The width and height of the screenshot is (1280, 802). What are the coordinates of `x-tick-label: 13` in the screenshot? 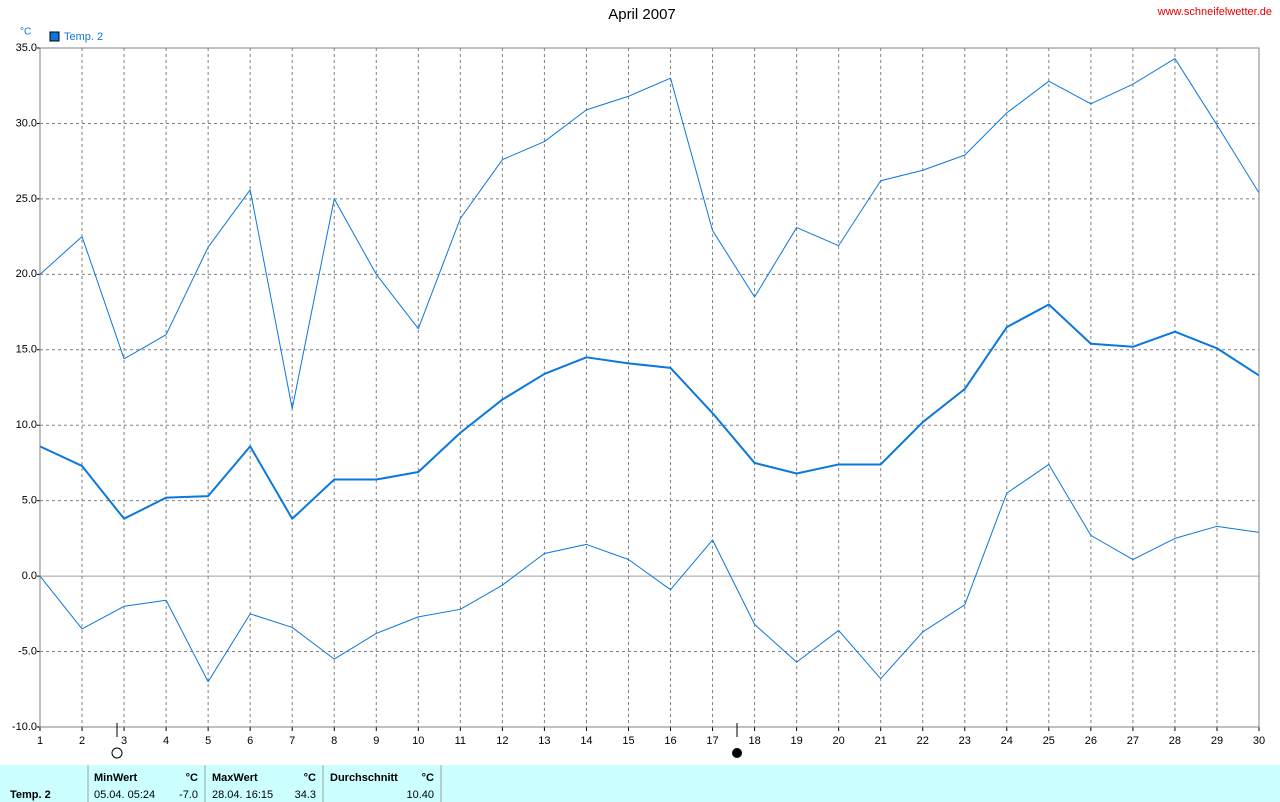 It's located at (544, 741).